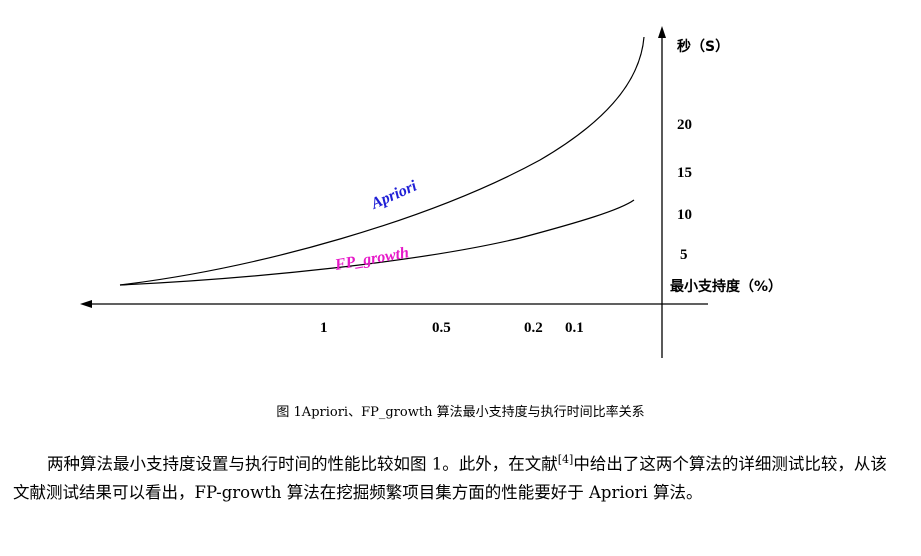  Describe the element at coordinates (684, 215) in the screenshot. I see `y-tick-label: 10` at that location.